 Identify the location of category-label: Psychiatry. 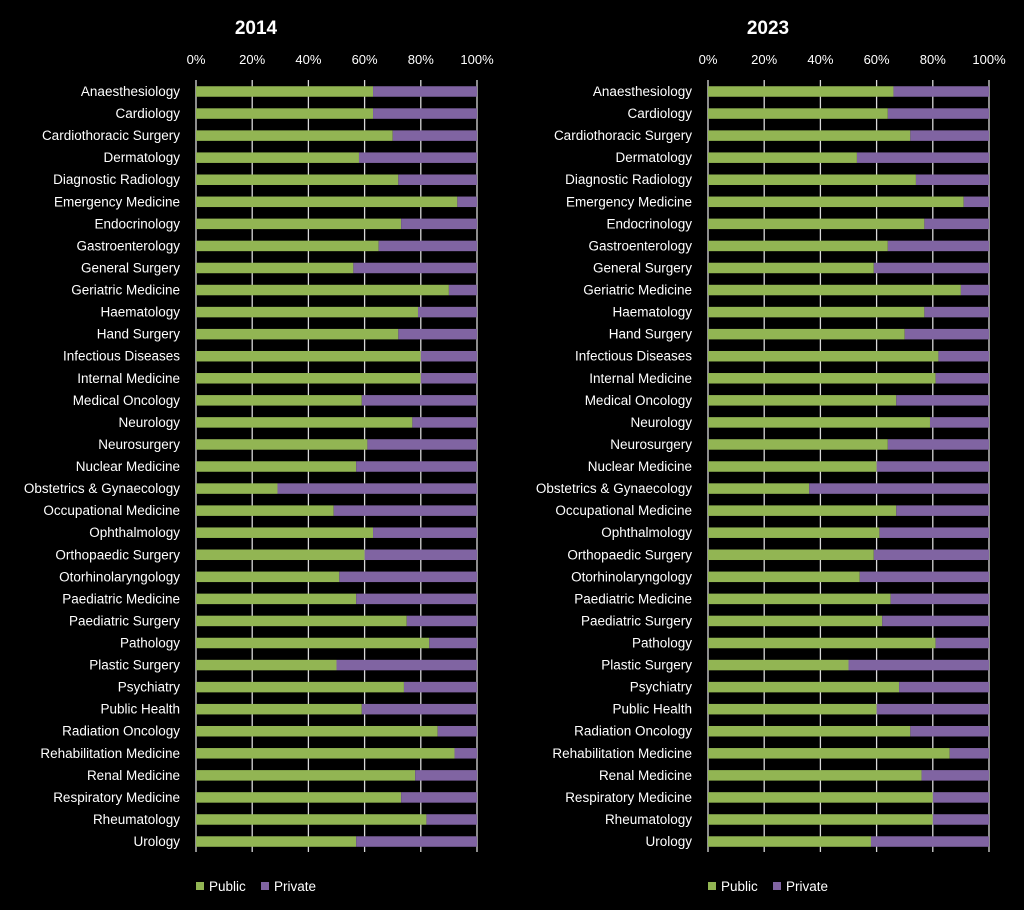
(149, 687).